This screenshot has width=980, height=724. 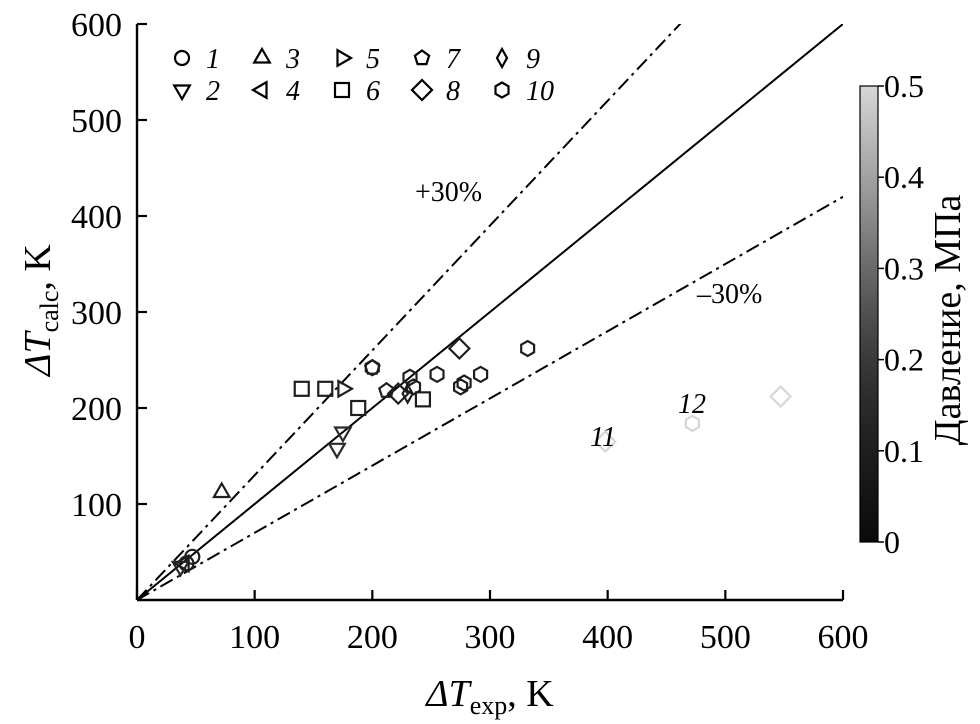 I want to click on legend-label-6: 6, so click(x=373, y=91).